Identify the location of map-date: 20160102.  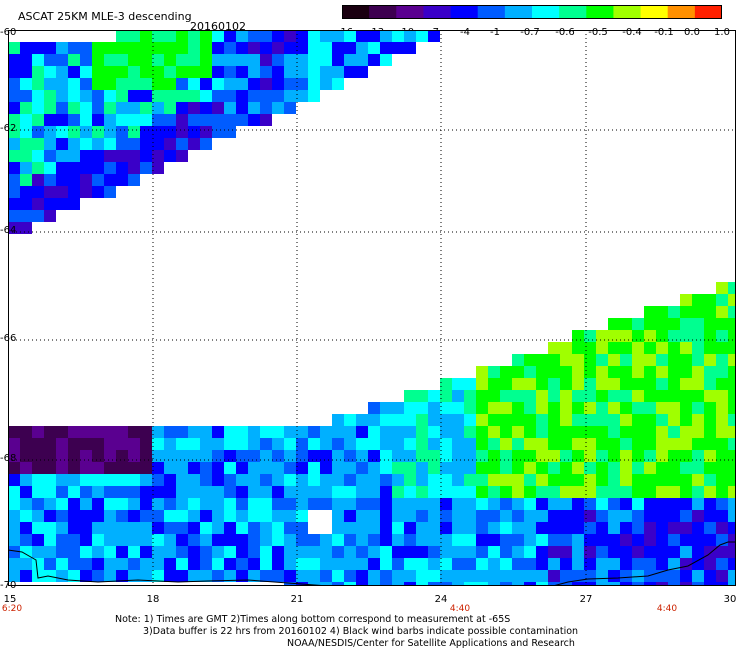
(218, 26).